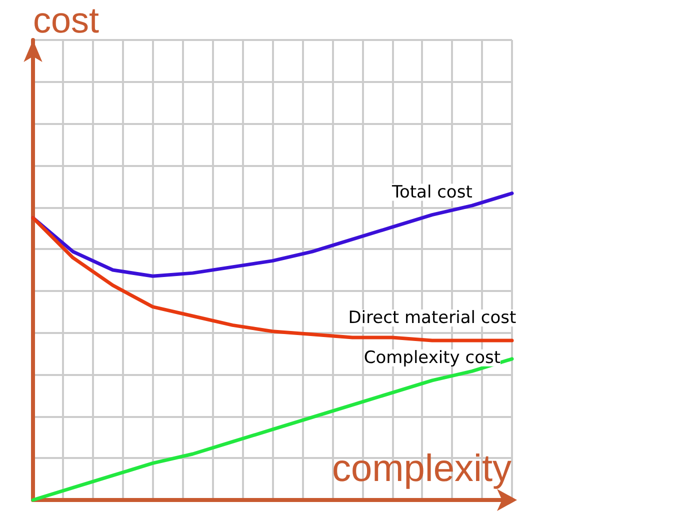  Describe the element at coordinates (422, 469) in the screenshot. I see `x-axis-title: complexity` at that location.